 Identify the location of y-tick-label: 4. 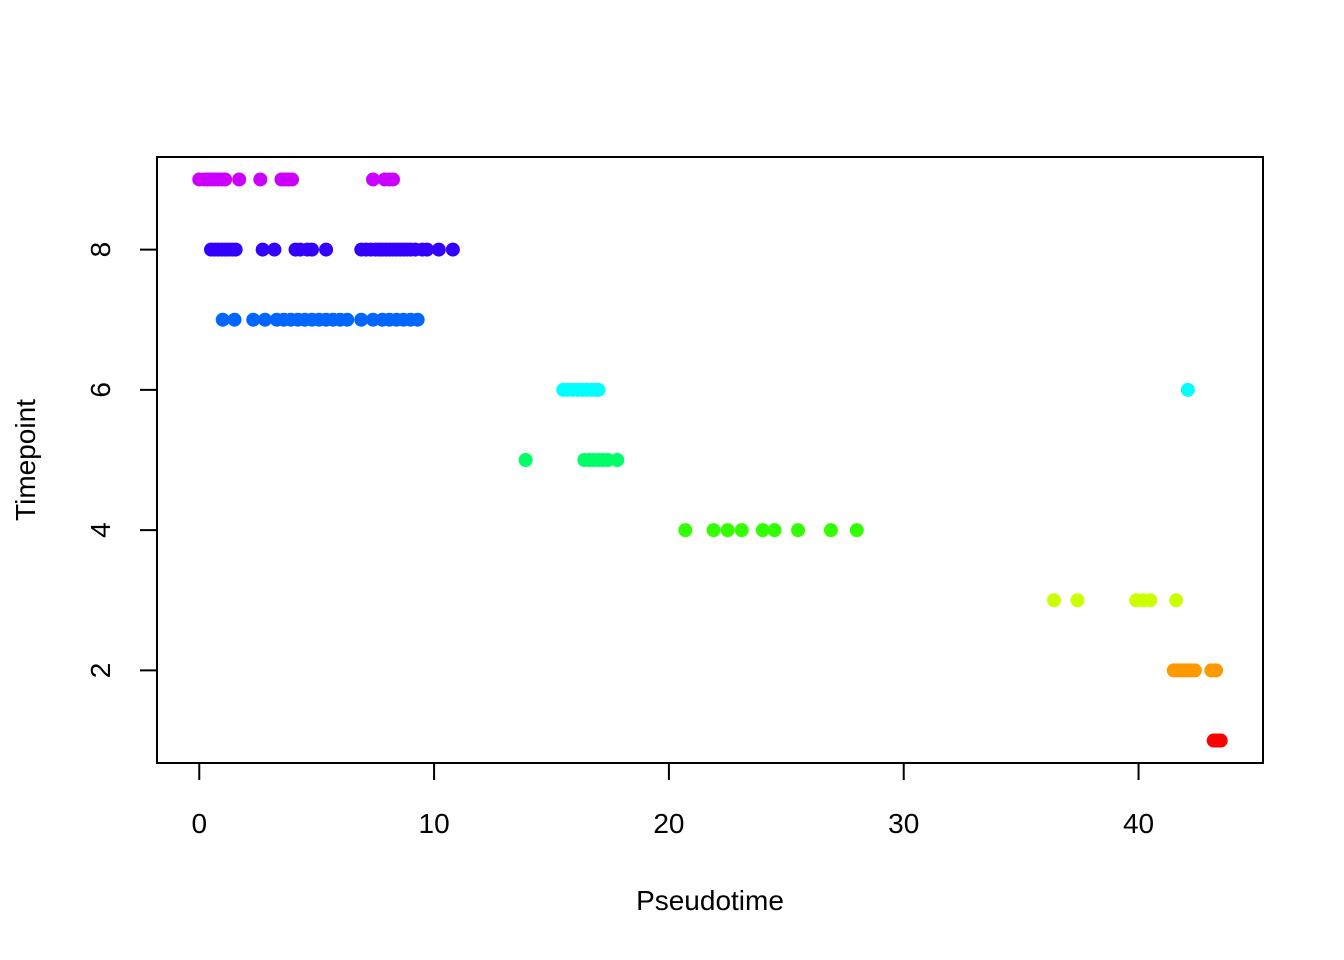
(100, 530).